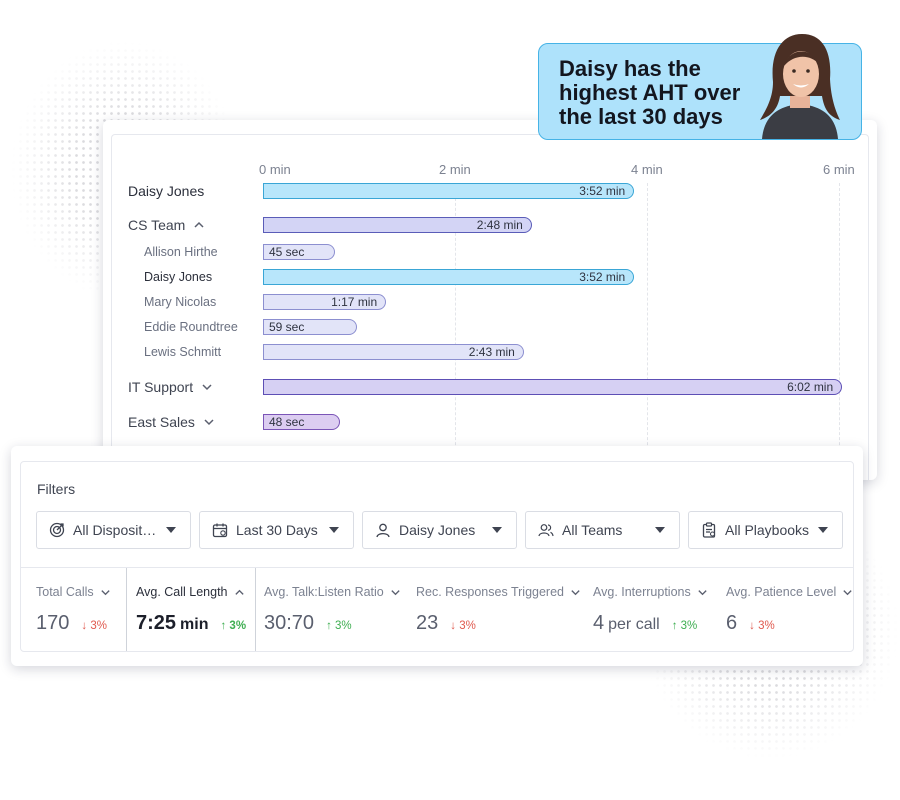  What do you see at coordinates (301, 422) in the screenshot?
I see `bar: 48 sec` at bounding box center [301, 422].